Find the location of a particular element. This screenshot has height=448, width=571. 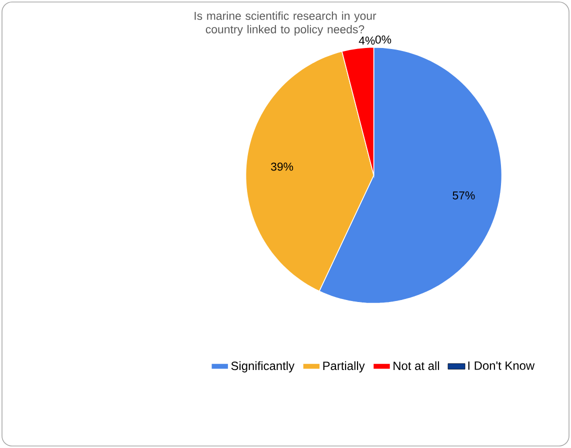

legend-label: Significantly is located at coordinates (262, 366).